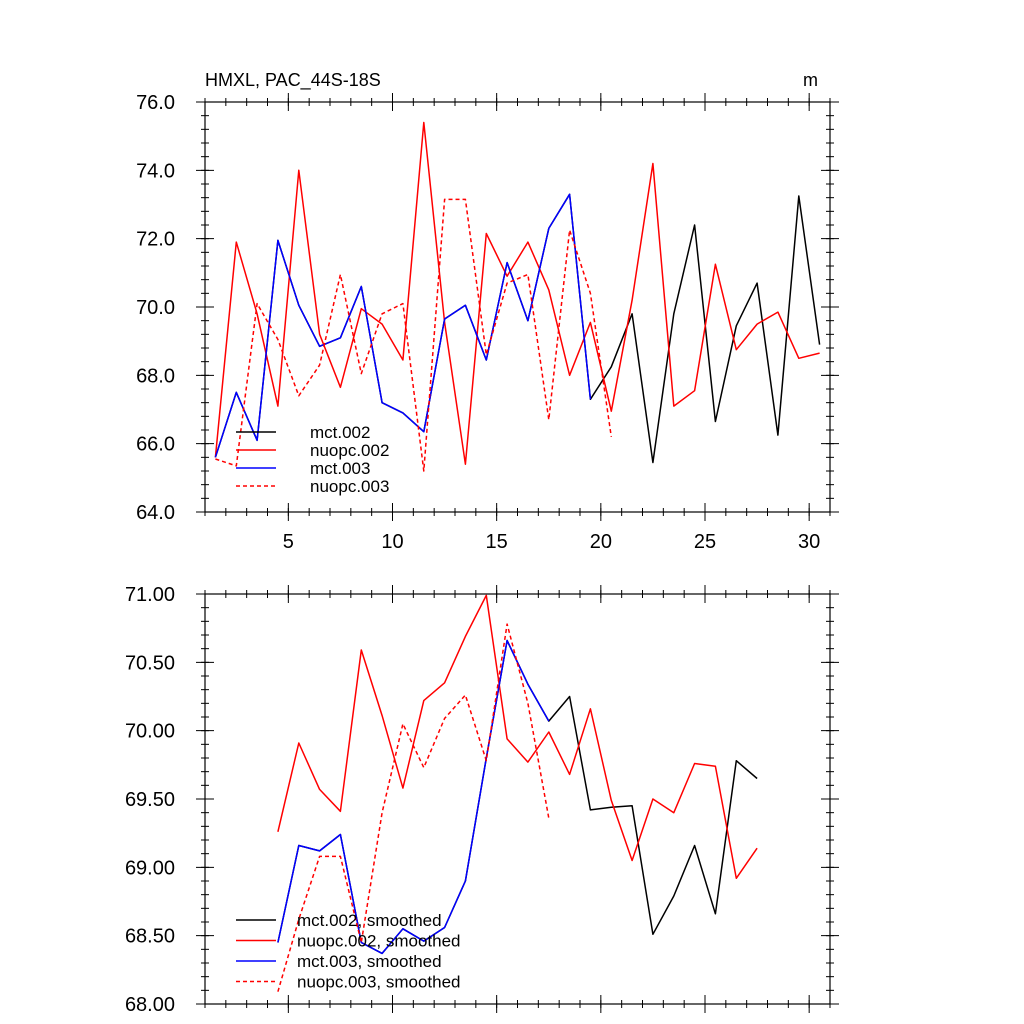 The image size is (1024, 1024). I want to click on legend-label: nuopc.002, so click(349, 450).